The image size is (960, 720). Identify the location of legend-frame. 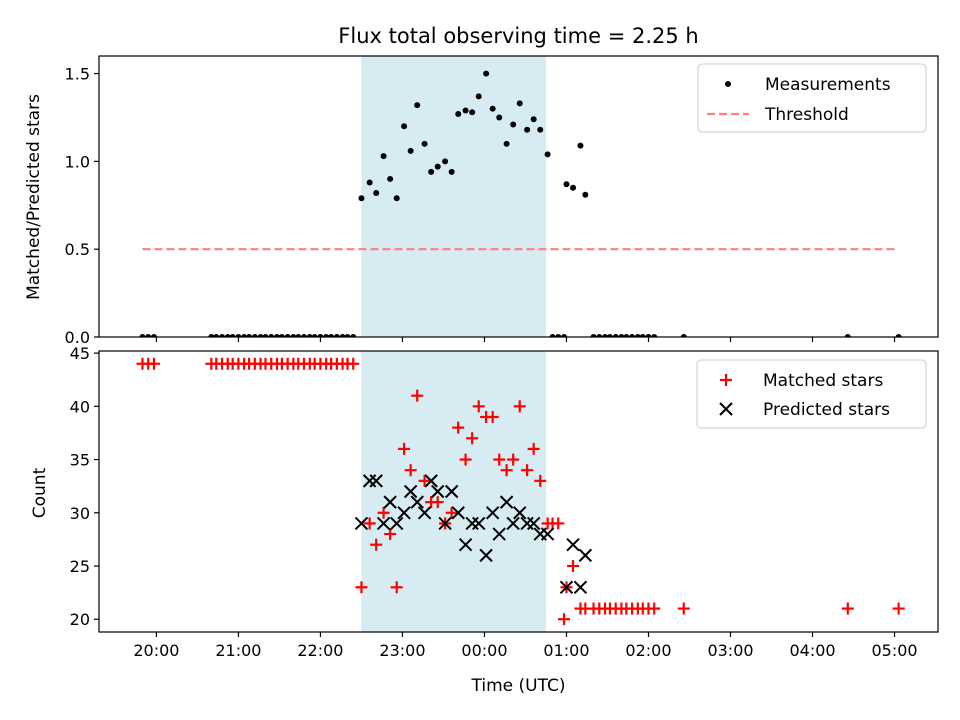
(811, 394).